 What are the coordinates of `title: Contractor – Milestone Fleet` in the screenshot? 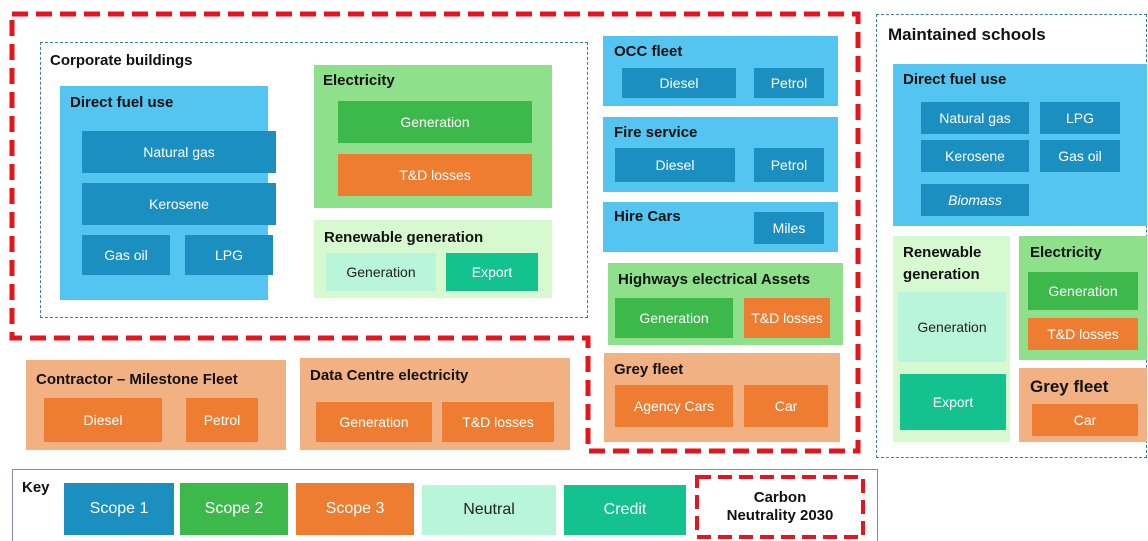 It's located at (137, 379).